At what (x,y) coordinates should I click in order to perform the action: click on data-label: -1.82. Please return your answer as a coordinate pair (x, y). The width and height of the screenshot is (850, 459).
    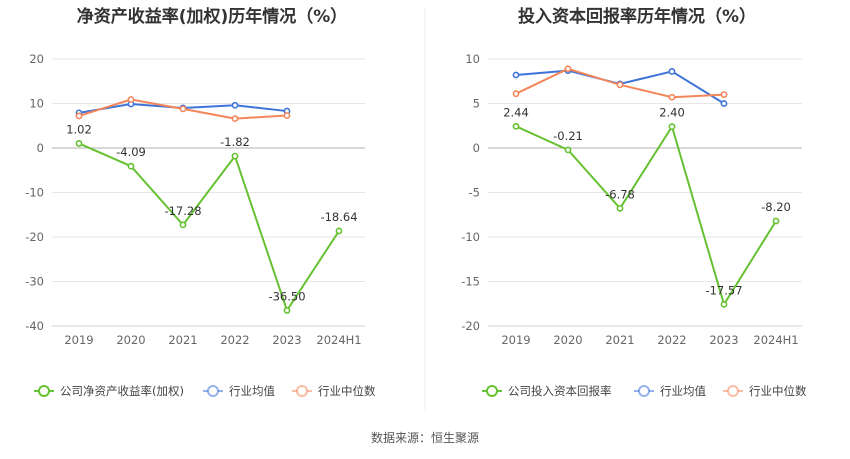
    Looking at the image, I should click on (235, 142).